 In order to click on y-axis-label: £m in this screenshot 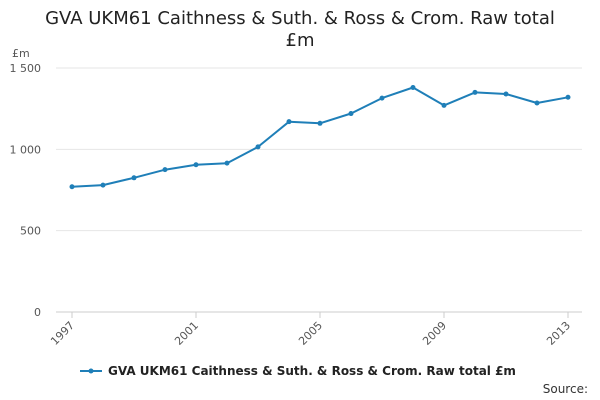, I will do `click(21, 53)`.